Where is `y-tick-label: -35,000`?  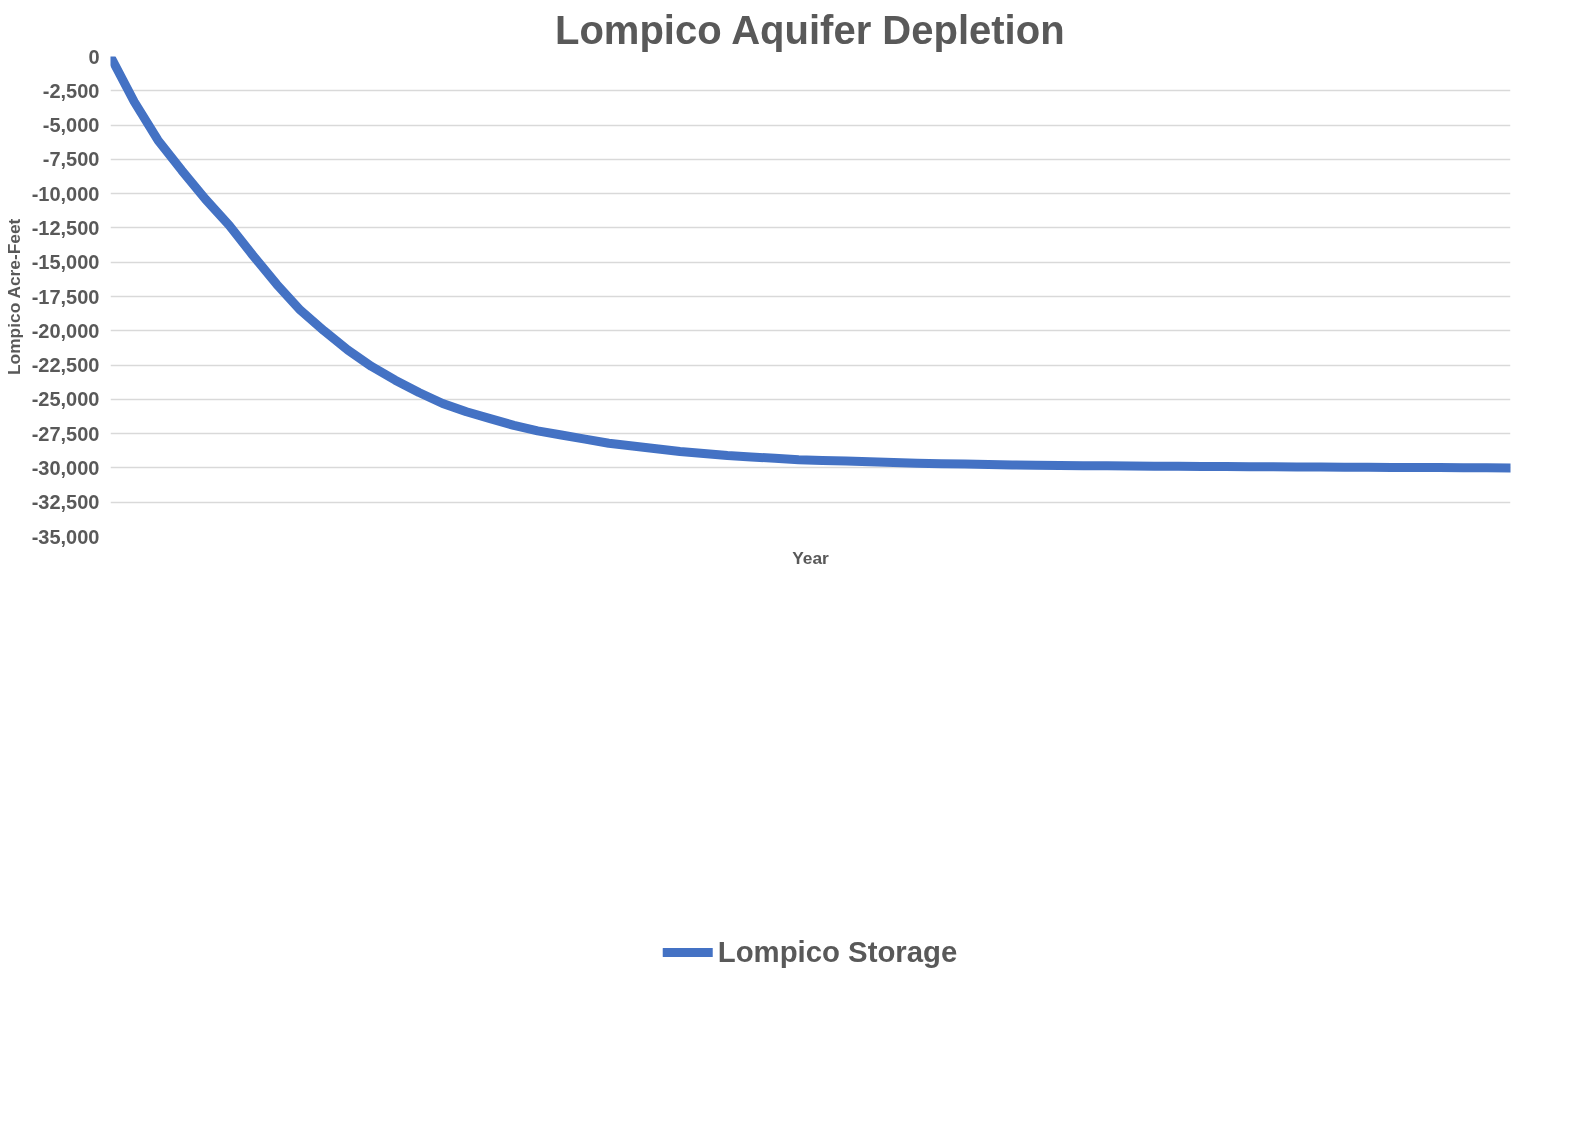 y-tick-label: -35,000 is located at coordinates (65, 536).